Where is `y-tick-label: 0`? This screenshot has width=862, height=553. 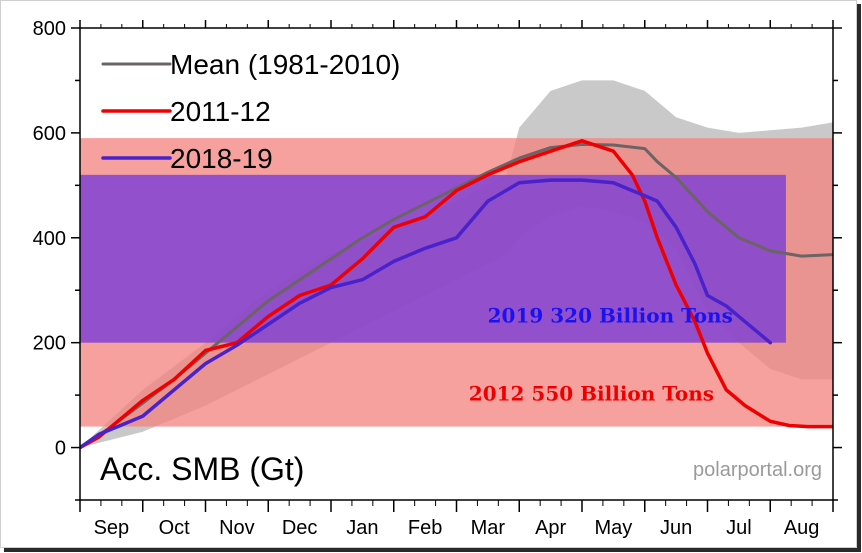 y-tick-label: 0 is located at coordinates (60, 449).